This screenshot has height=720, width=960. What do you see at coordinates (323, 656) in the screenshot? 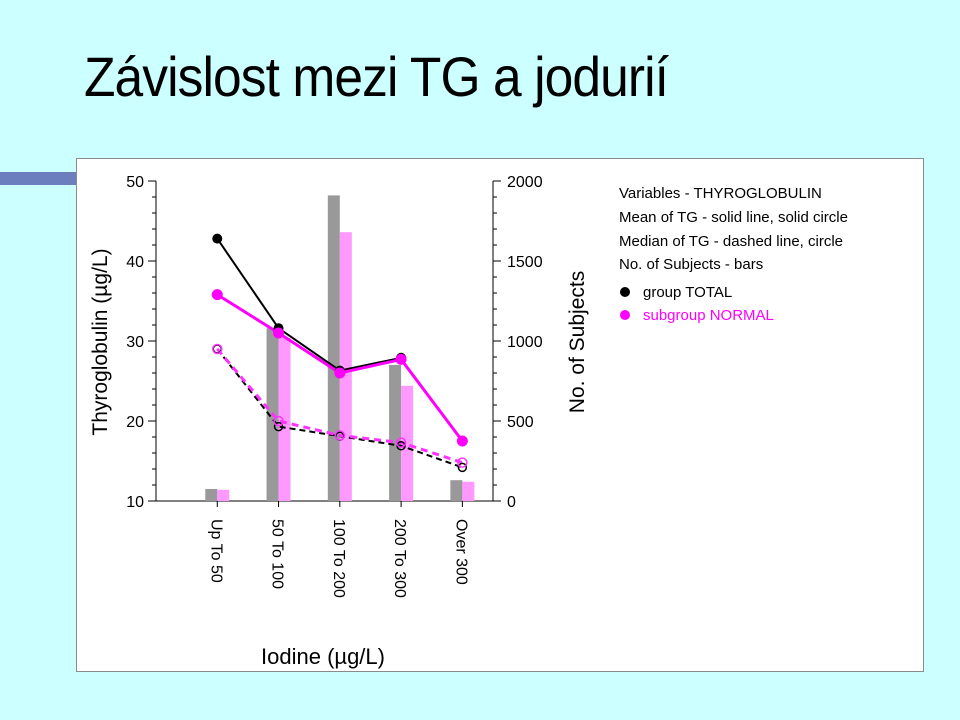
I see `x-axis-label: Iodine (µg/L)` at bounding box center [323, 656].